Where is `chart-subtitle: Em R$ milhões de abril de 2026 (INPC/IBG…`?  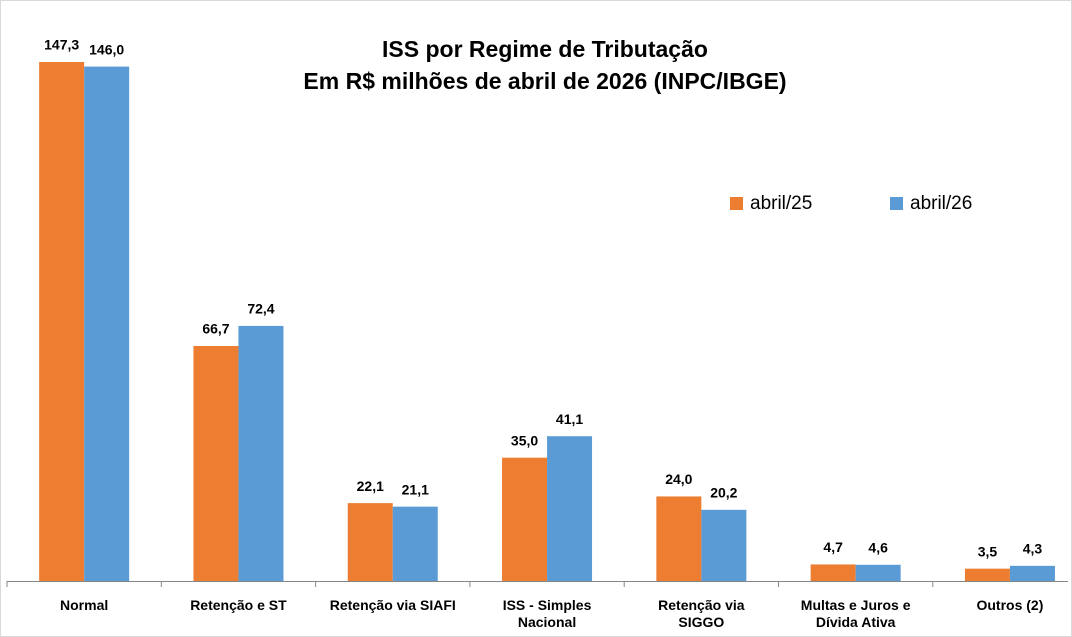
chart-subtitle: Em R$ milhões de abril de 2026 (INPC/IBG… is located at coordinates (544, 81).